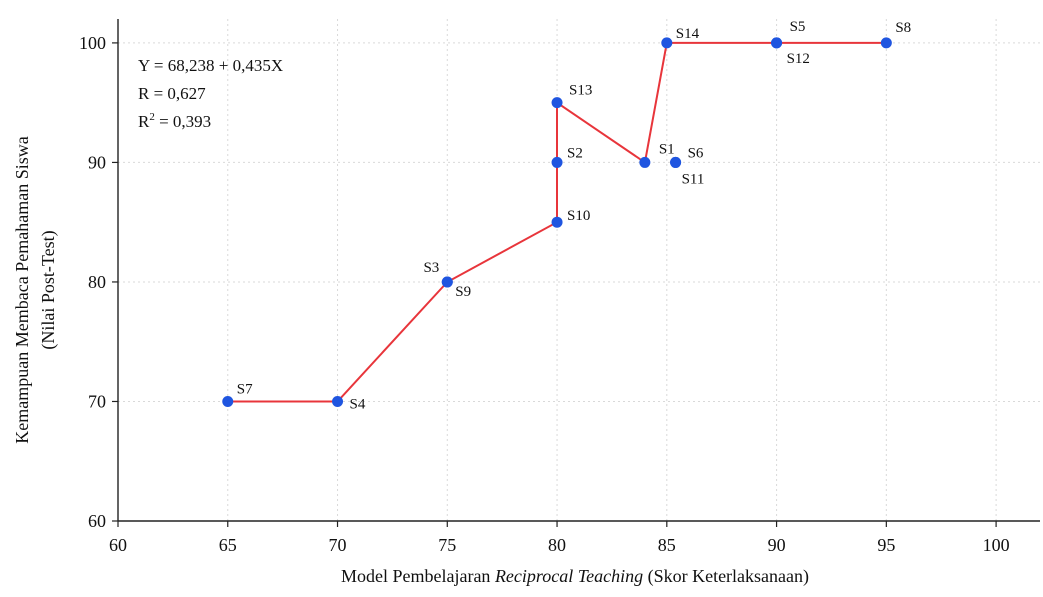 The image size is (1043, 597). What do you see at coordinates (903, 28) in the screenshot?
I see `point-label-s8: S8` at bounding box center [903, 28].